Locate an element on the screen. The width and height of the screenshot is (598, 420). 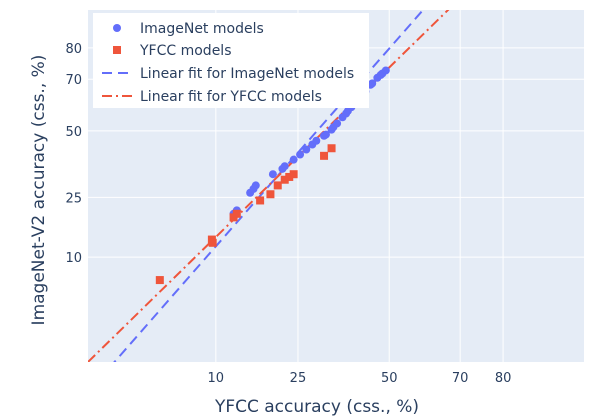
x-axis-title: YFCC accuracy (css., %) is located at coordinates (316, 407).